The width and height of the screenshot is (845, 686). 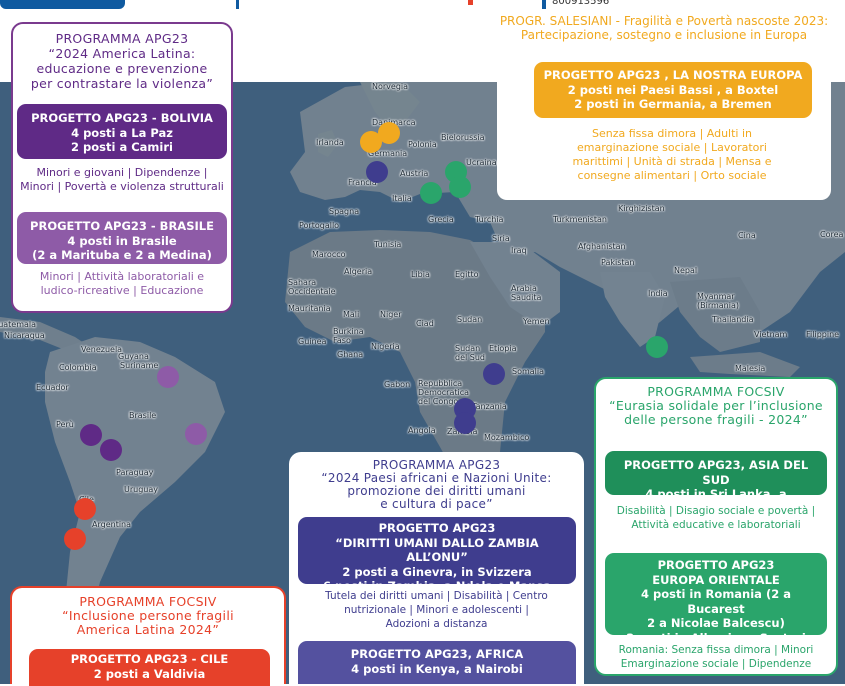 I want to click on project-posts: 2 posti nei Paesi Bassi , a Boxtel, so click(x=673, y=89).